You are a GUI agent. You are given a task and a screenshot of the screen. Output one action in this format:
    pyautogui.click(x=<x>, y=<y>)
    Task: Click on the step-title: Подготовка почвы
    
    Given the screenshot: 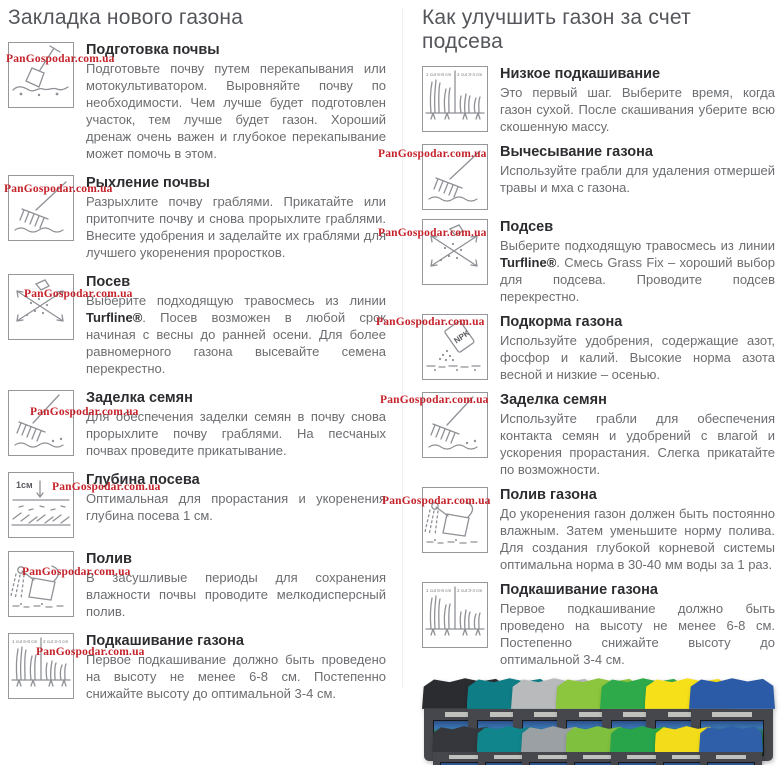 What is the action you would take?
    pyautogui.click(x=153, y=50)
    